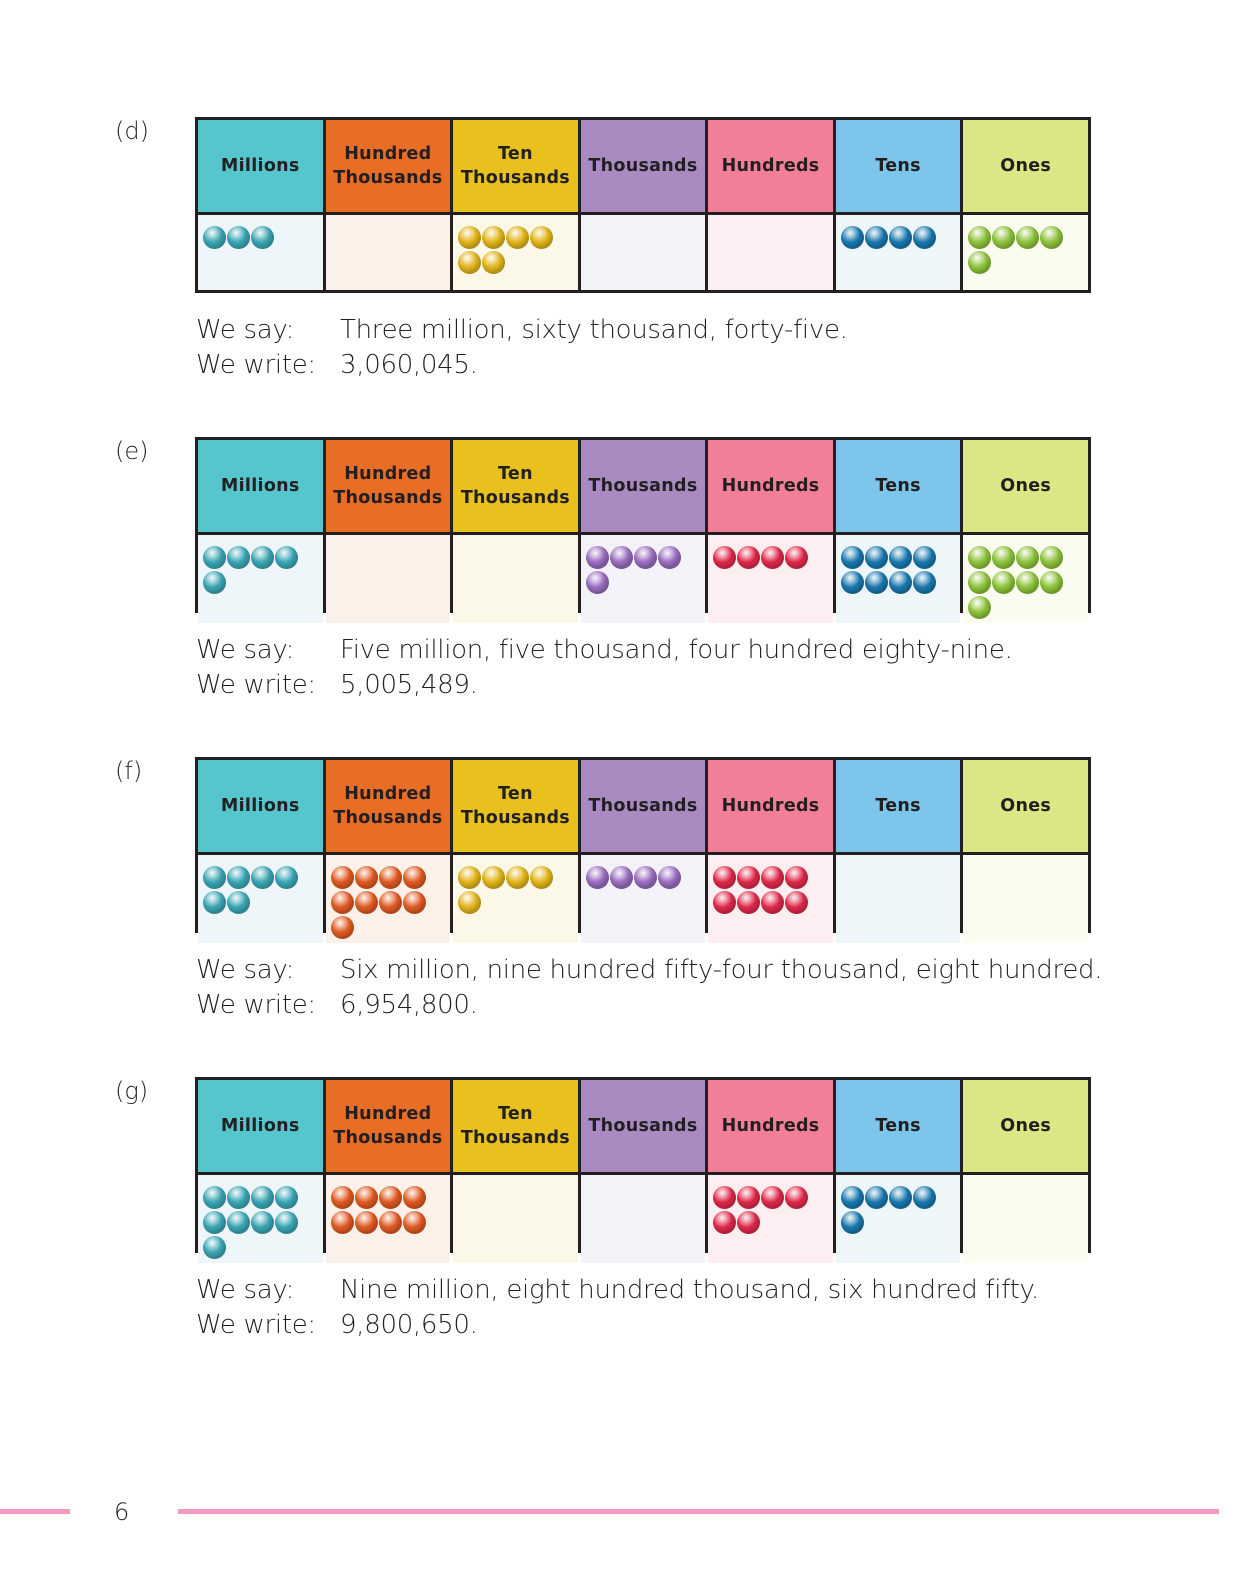  Describe the element at coordinates (132, 131) in the screenshot. I see `exercise-letter: (d)` at that location.